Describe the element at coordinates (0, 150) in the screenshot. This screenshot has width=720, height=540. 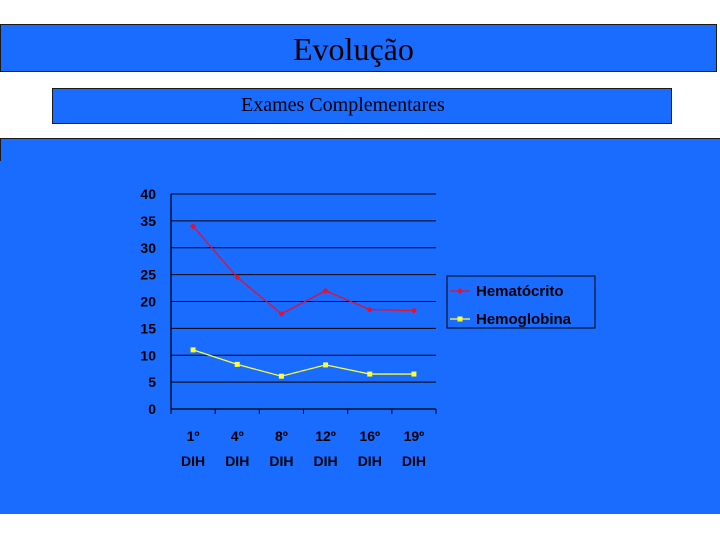
I see `panel-edge-mark` at that location.